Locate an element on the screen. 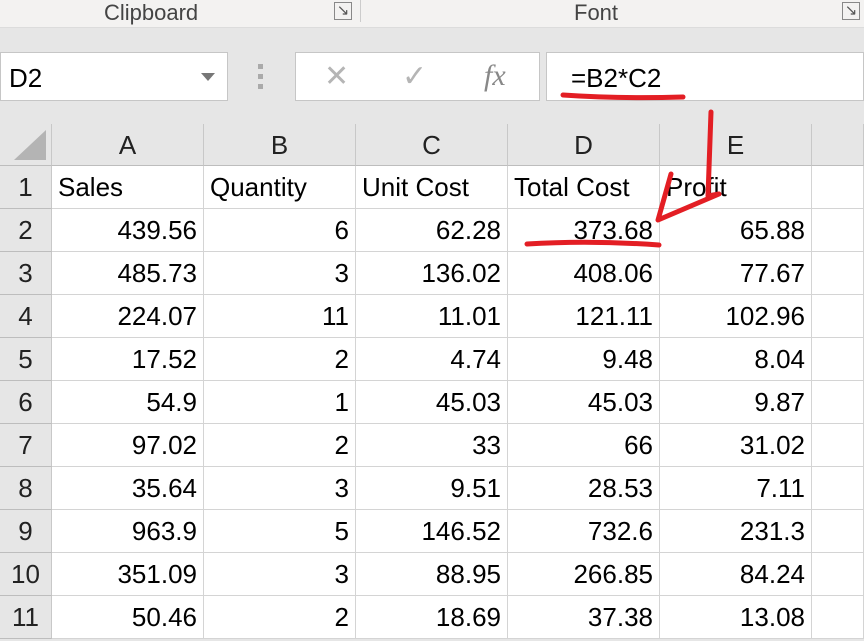 Image resolution: width=864 pixels, height=641 pixels. cell-D1: Total Cost is located at coordinates (584, 187).